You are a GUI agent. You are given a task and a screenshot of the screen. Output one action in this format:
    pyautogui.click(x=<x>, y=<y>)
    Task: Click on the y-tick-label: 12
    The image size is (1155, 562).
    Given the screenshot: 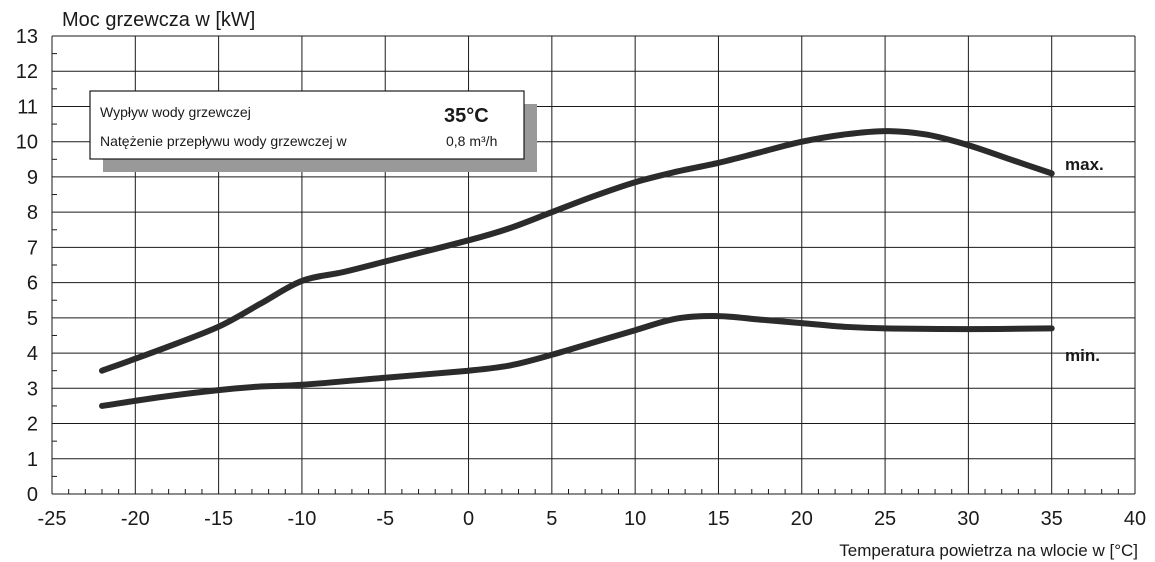 What is the action you would take?
    pyautogui.click(x=27, y=72)
    